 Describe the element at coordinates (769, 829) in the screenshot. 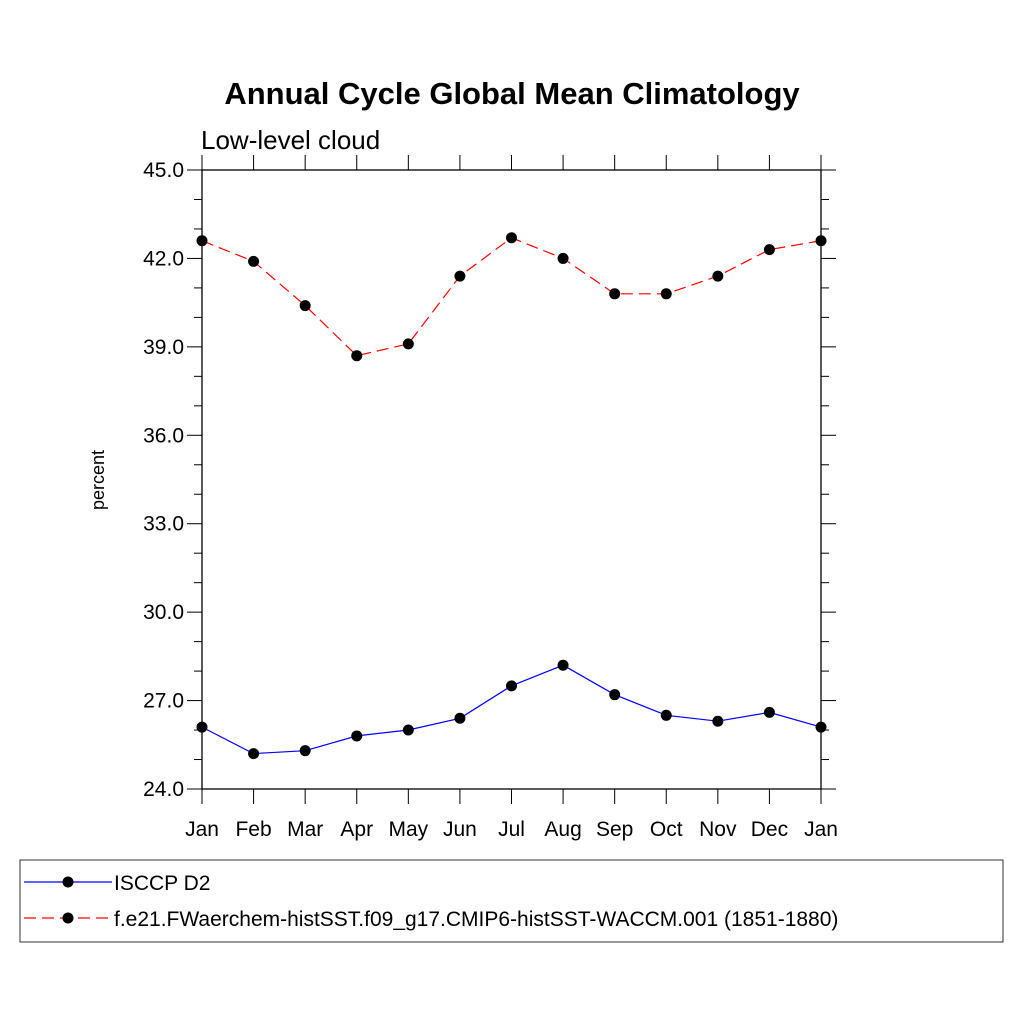

I see `x-tick-label: Dec` at that location.